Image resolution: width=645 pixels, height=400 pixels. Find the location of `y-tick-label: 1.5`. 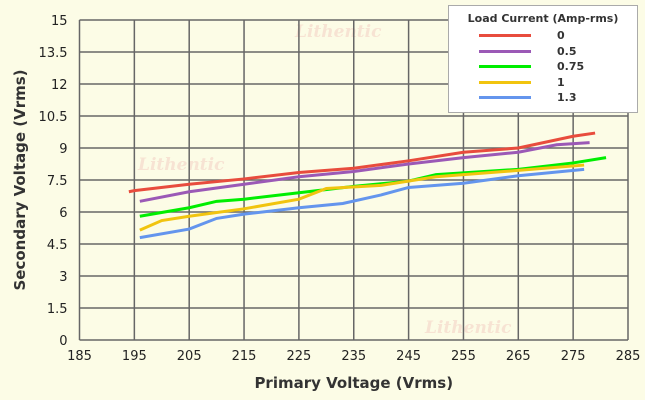

y-tick-label: 1.5 is located at coordinates (57, 309).